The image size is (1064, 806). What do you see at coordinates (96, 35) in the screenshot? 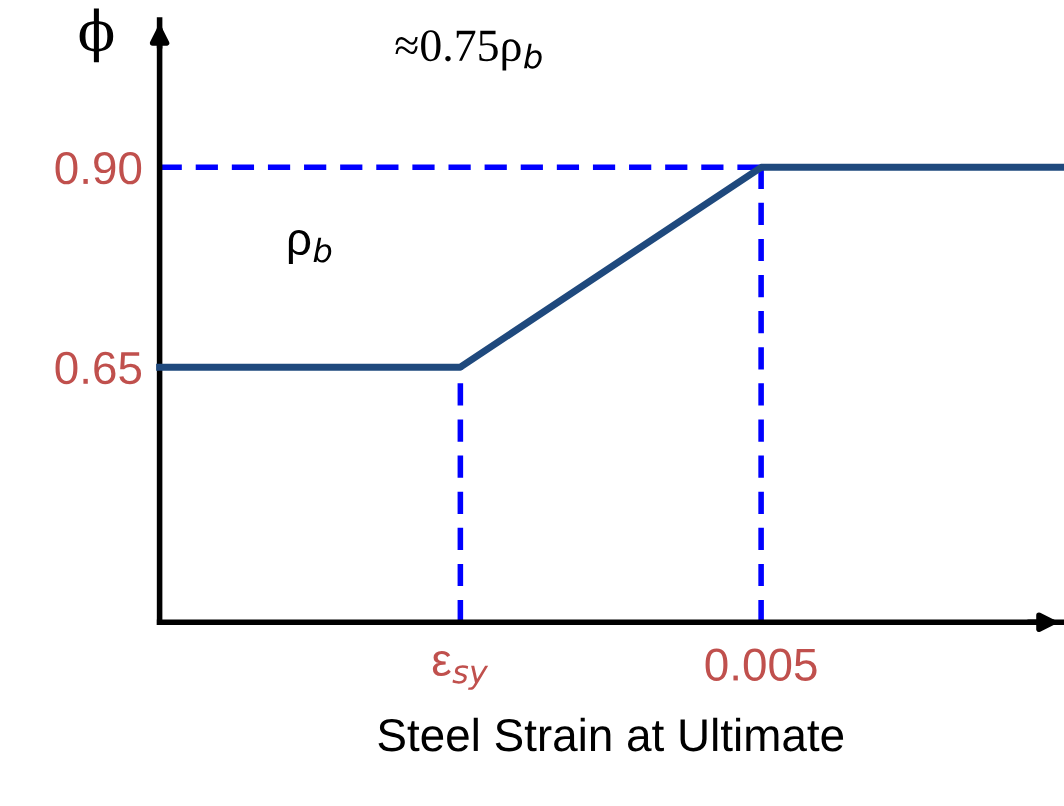
I see `y-axis-title: ϕ` at bounding box center [96, 35].